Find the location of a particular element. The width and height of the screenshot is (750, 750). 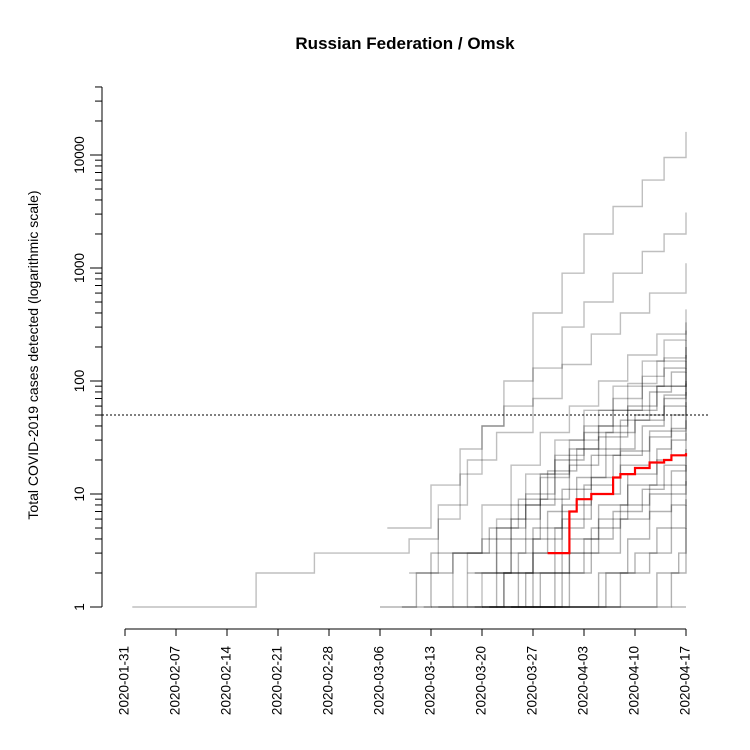

x-tick-label: 2020-04-10 is located at coordinates (634, 680).